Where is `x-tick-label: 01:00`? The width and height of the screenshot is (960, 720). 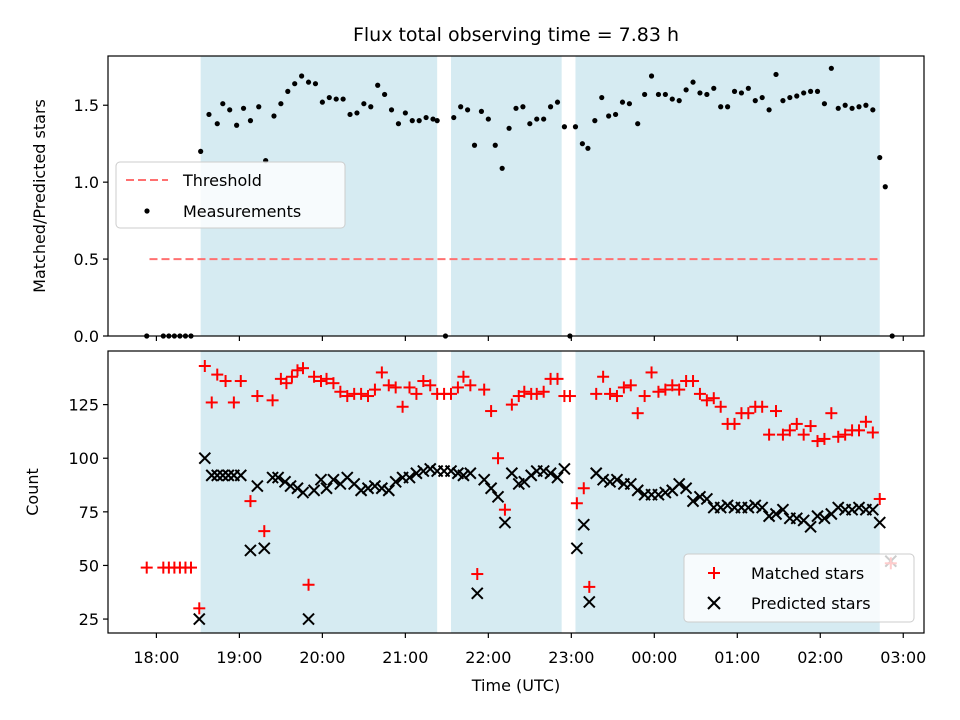
x-tick-label: 01:00 is located at coordinates (737, 657).